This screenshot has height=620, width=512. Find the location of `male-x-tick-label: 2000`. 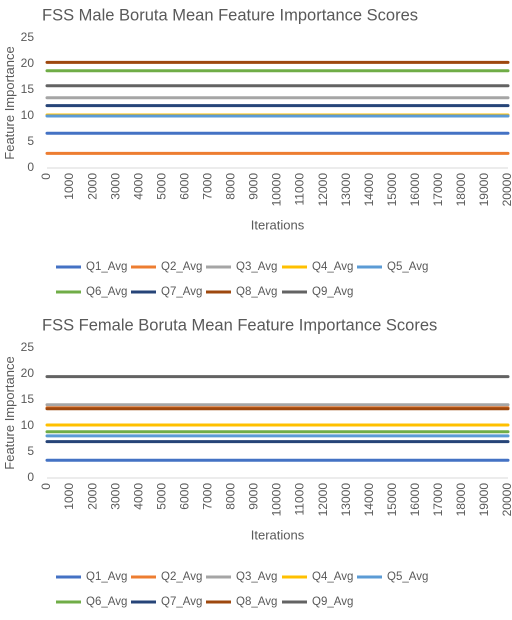

male-x-tick-label: 2000 is located at coordinates (92, 186).